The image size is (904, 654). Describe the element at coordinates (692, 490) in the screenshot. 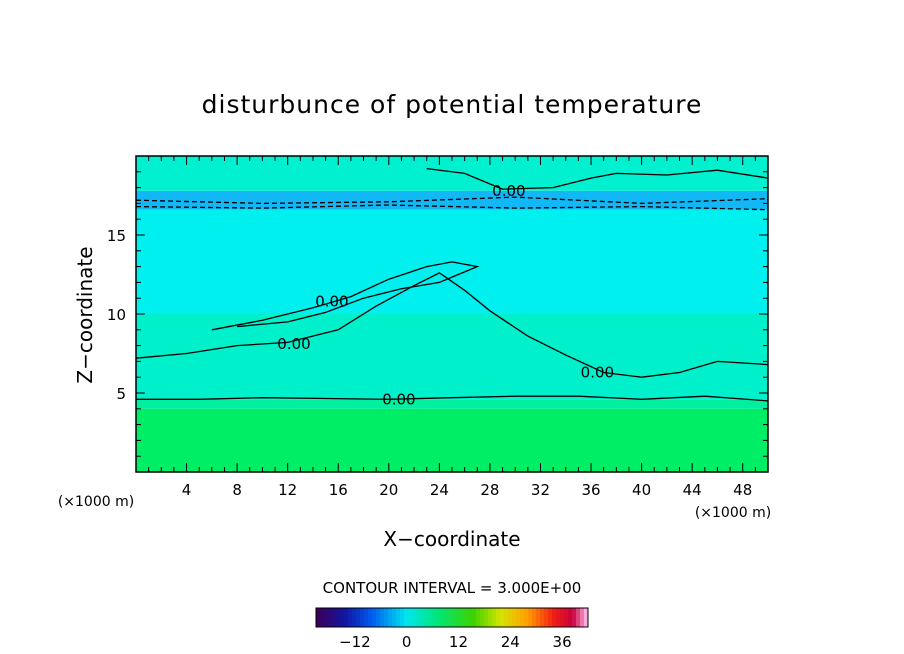

I see `x-tick-label: 44` at that location.